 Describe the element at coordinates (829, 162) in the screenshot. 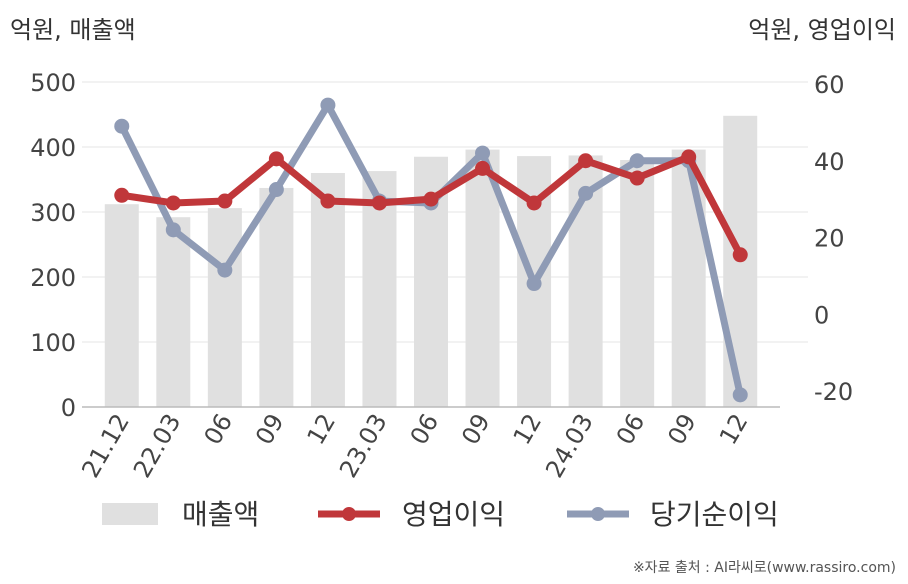

I see `right-tick-label: 40` at that location.